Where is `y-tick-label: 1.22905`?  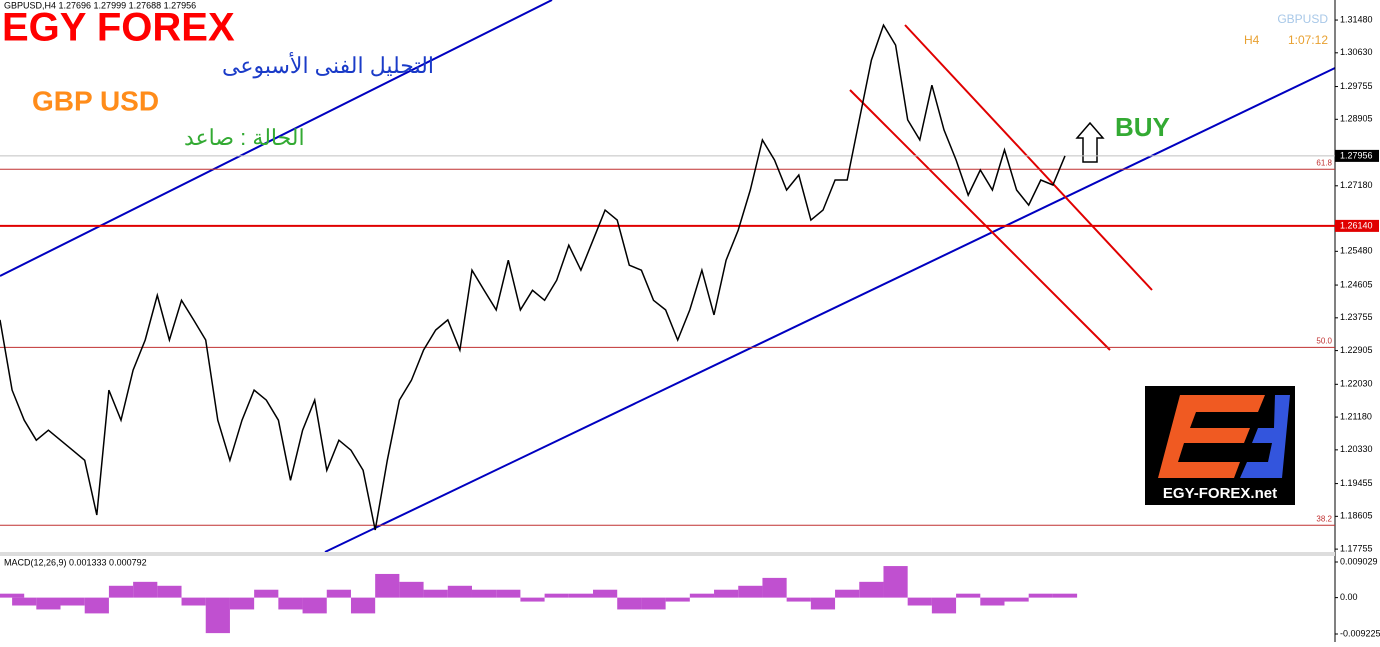
y-tick-label: 1.22905 is located at coordinates (1356, 350).